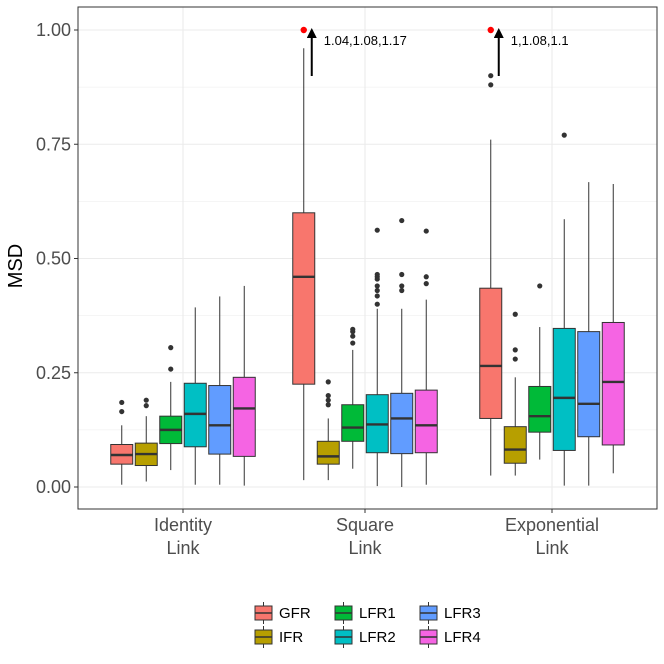 This screenshot has width=664, height=664. I want to click on box-gfr-group-2: 1.04,1.08,1.17, so click(349, 253).